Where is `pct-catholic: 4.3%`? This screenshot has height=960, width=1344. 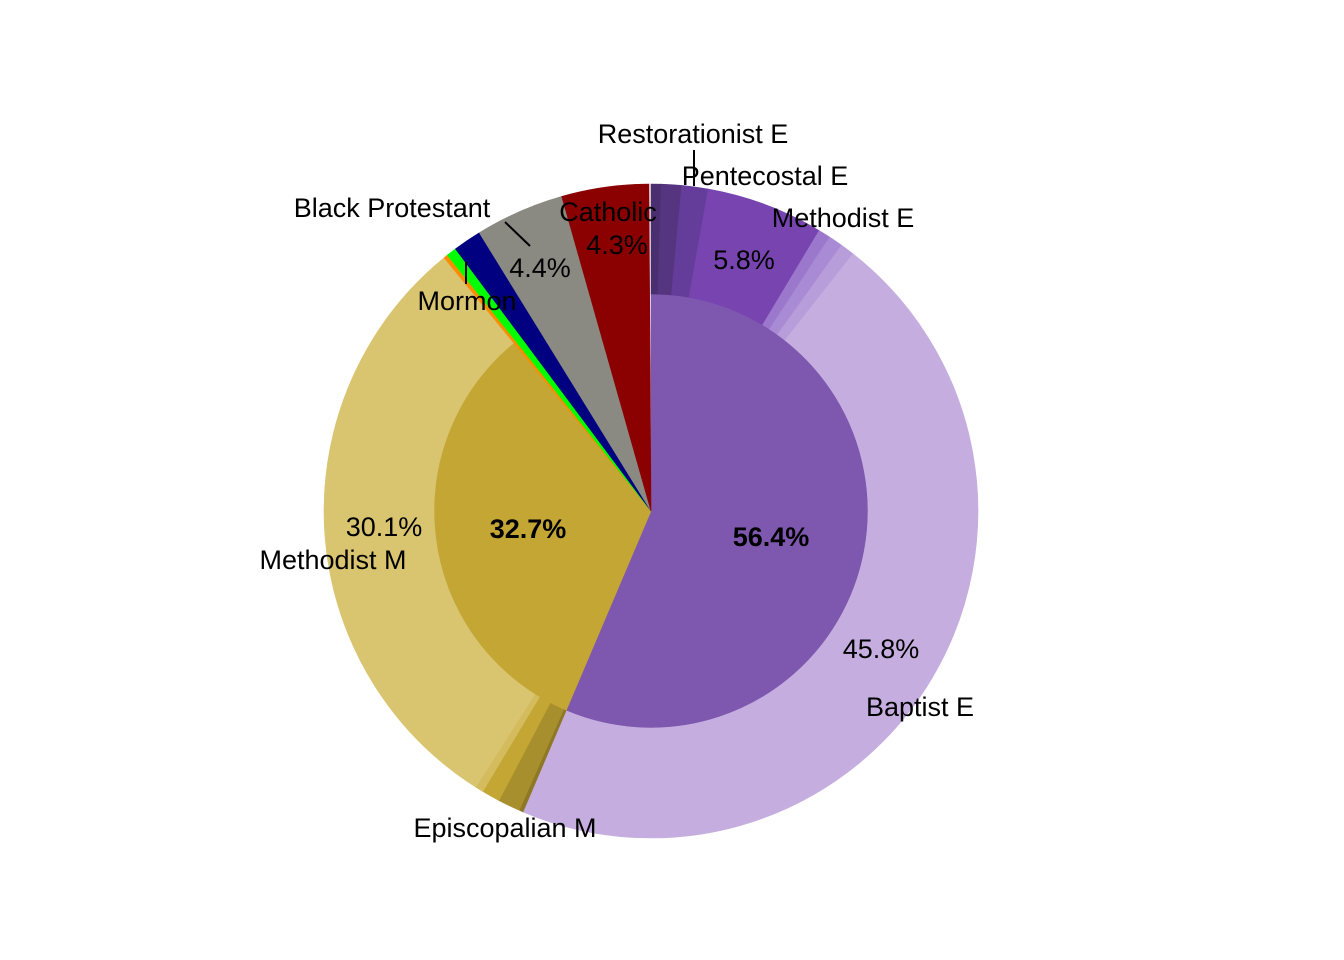 pct-catholic: 4.3% is located at coordinates (617, 245).